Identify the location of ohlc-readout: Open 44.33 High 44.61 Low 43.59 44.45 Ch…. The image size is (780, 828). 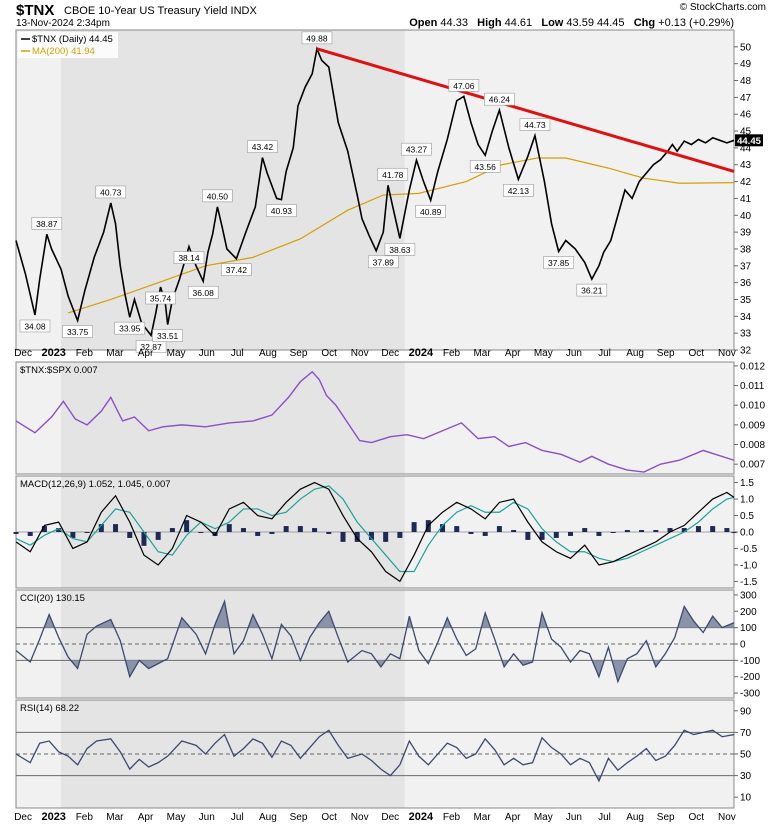
(571, 23).